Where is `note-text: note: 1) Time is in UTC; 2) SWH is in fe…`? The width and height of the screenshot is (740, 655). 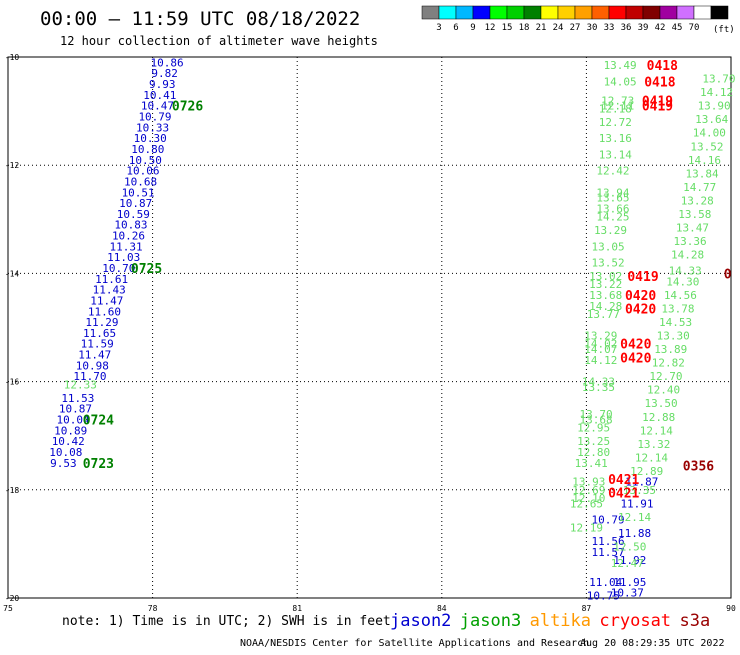
note-text: note: 1) Time is in UTC; 2) SWH is in fe… is located at coordinates (226, 621).